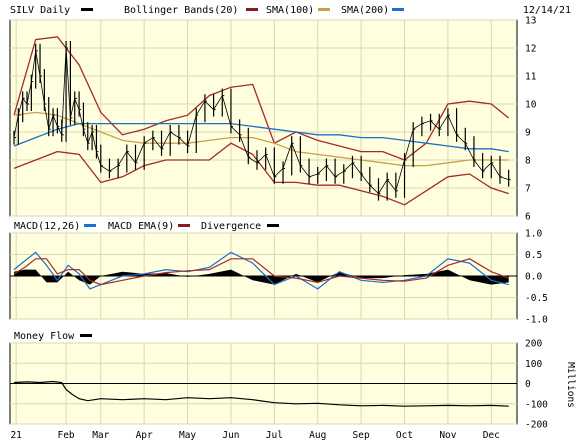 This screenshot has height=444, width=579. Describe the element at coordinates (261, 393) in the screenshot. I see `series-money-flow-line` at that location.